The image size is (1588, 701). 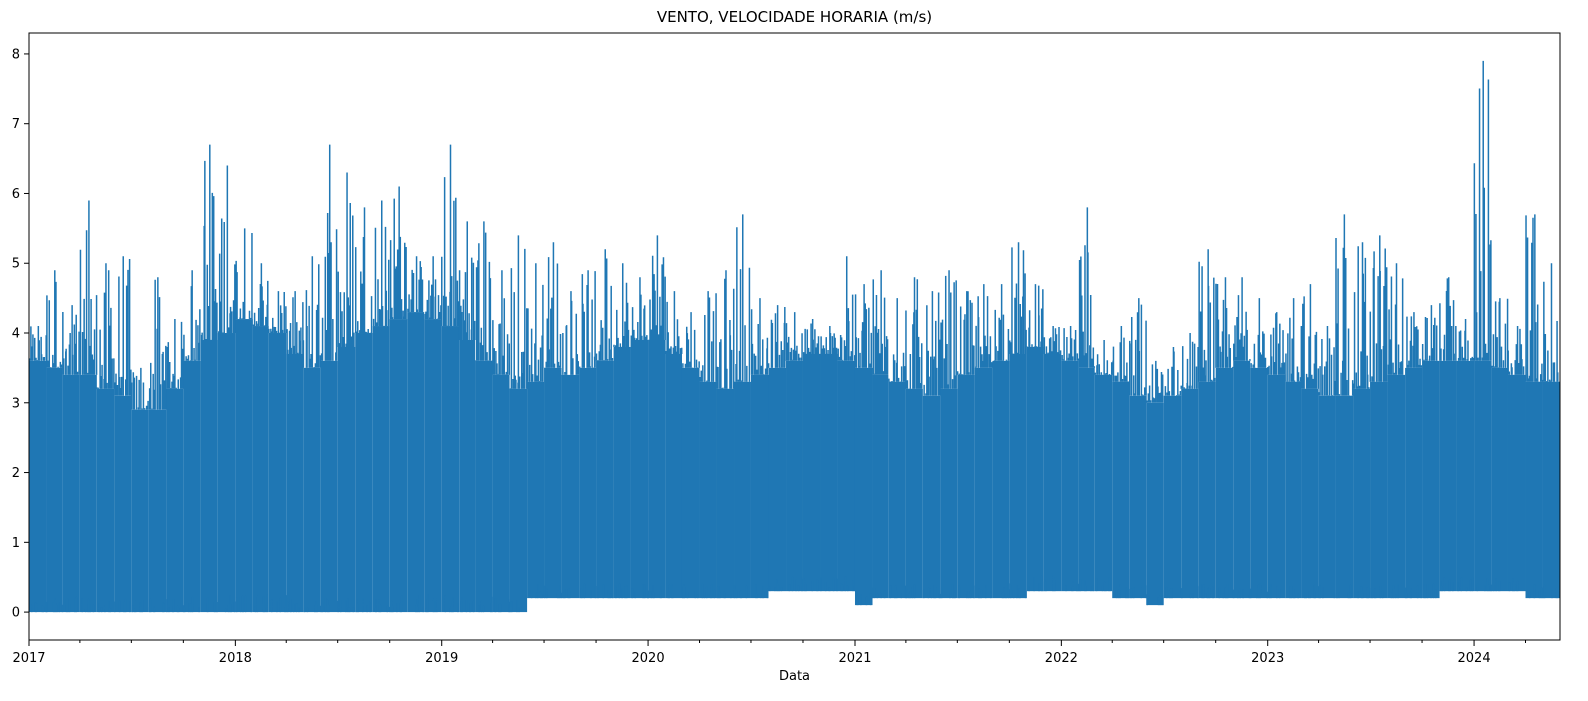 What do you see at coordinates (16, 194) in the screenshot?
I see `y-tick-label: 6` at bounding box center [16, 194].